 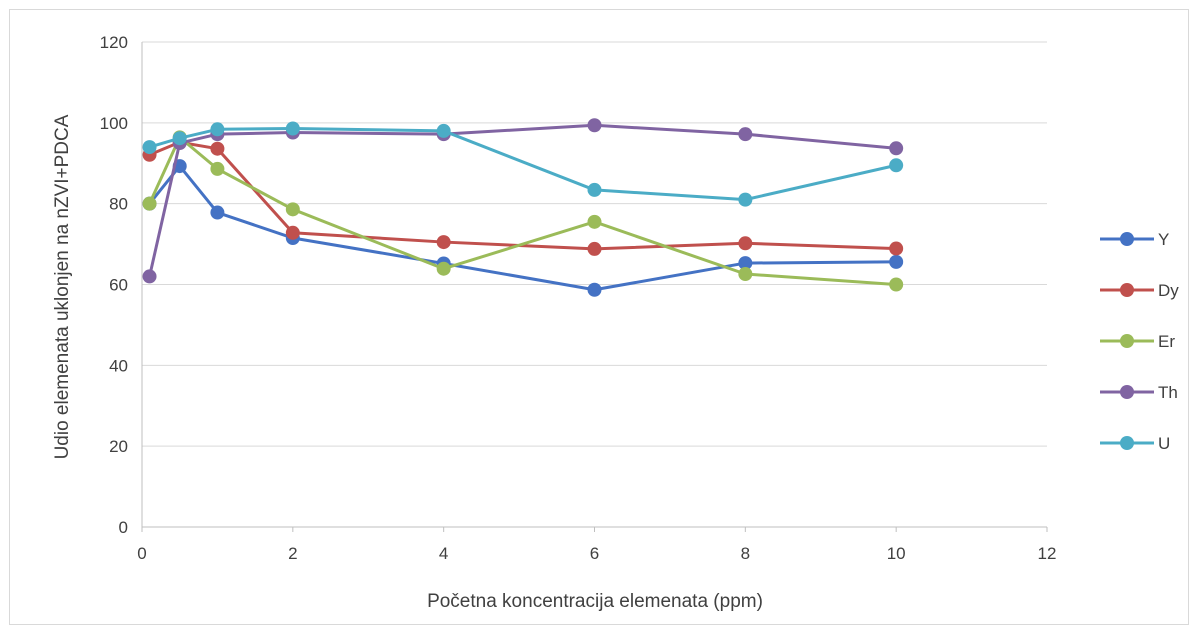 What do you see at coordinates (1168, 290) in the screenshot?
I see `legend-label: Dy` at bounding box center [1168, 290].